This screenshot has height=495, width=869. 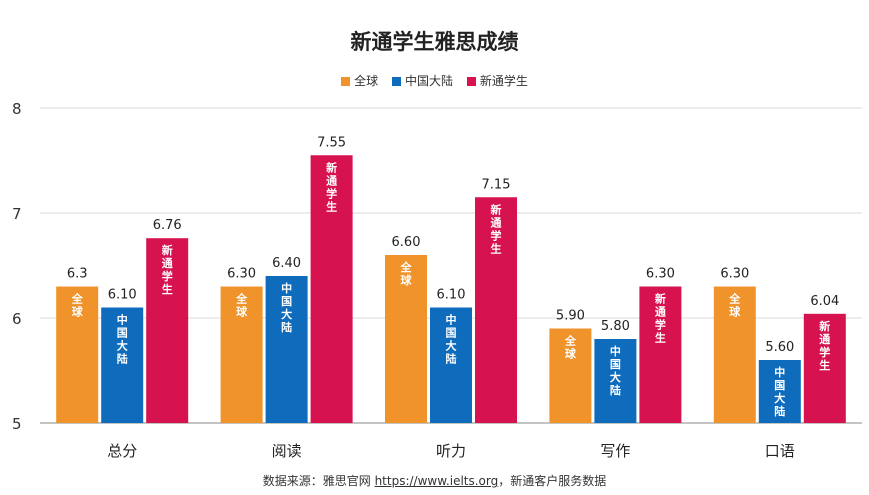 What do you see at coordinates (496, 184) in the screenshot?
I see `data-label: 7.15` at bounding box center [496, 184].